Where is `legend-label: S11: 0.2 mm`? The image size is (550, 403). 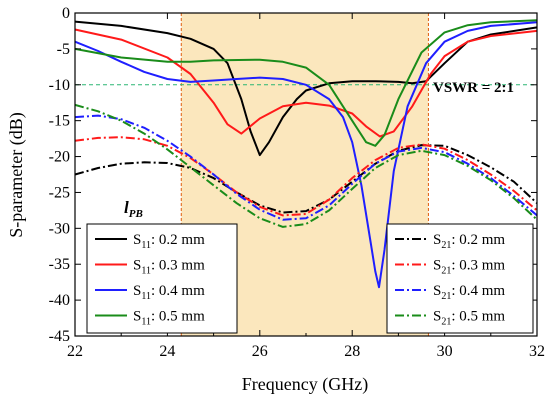 legend-label: S11: 0.2 mm is located at coordinates (169, 241).